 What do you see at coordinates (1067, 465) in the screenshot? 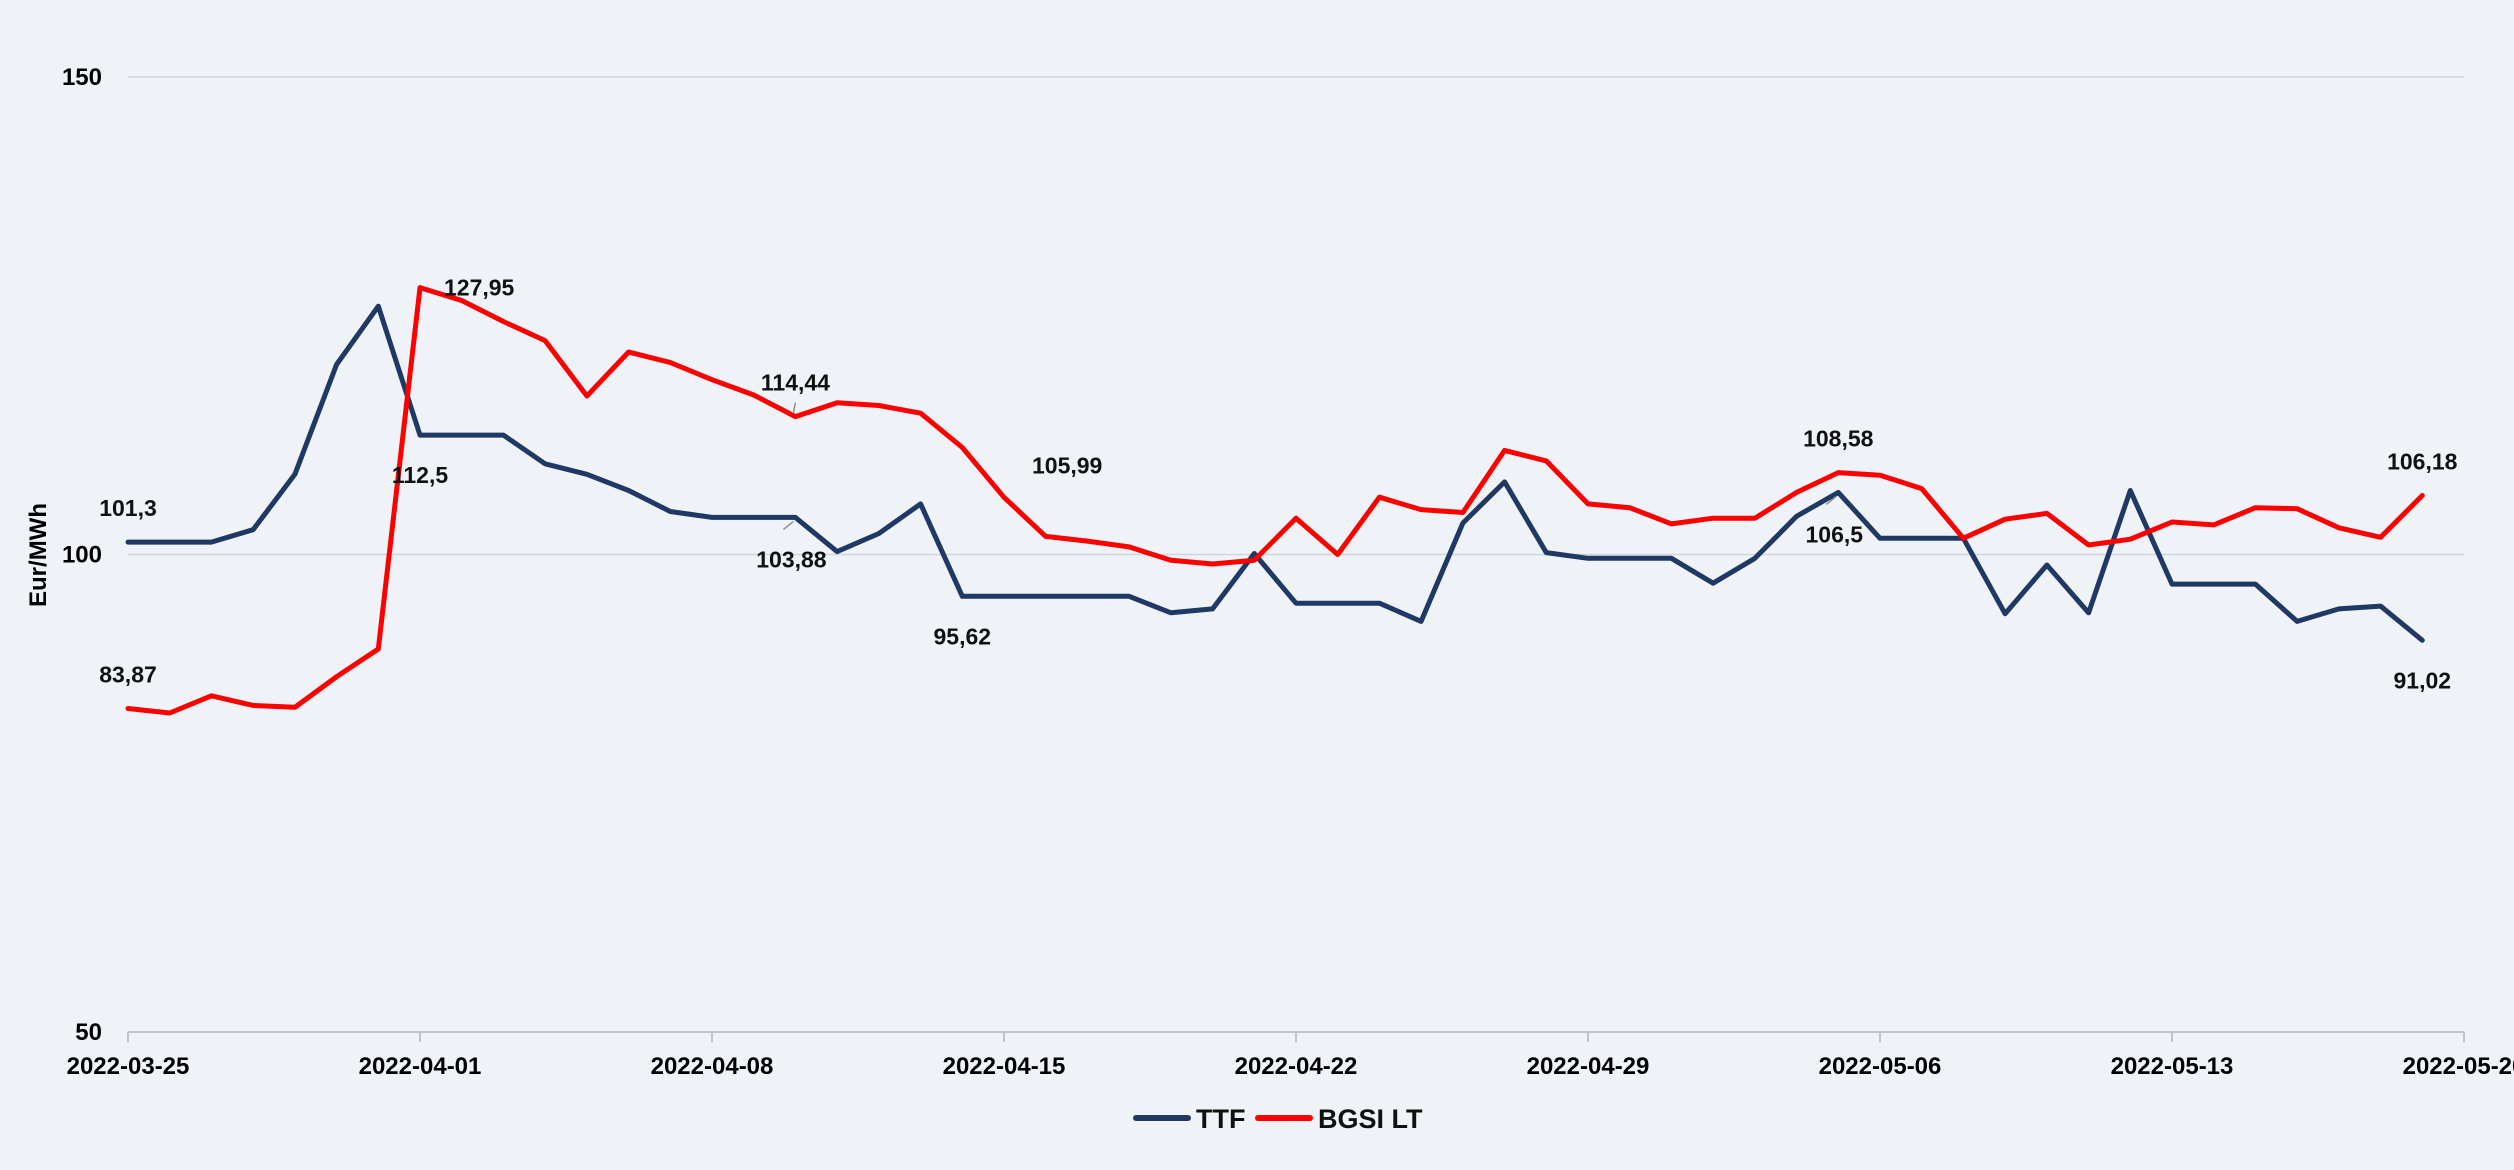
I see `data-label: 105,99` at bounding box center [1067, 465].